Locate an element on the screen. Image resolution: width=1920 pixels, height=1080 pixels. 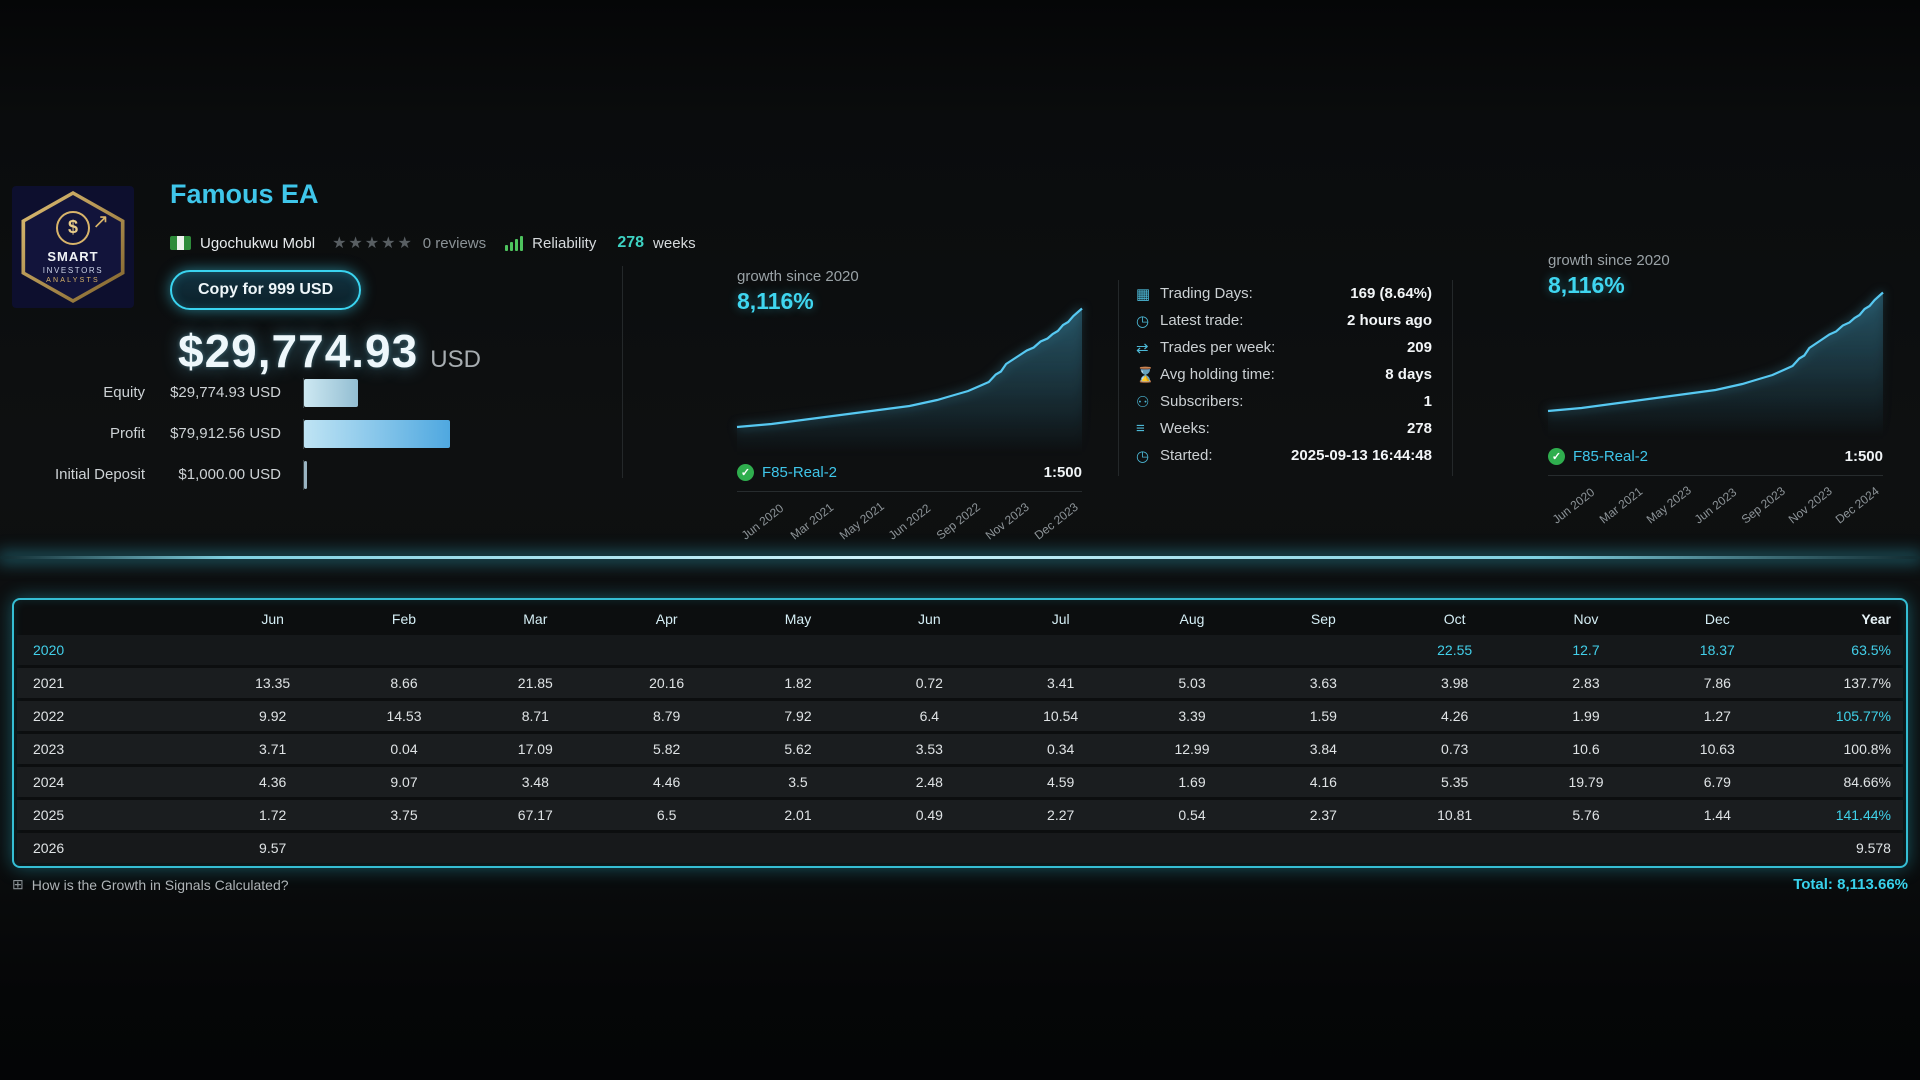
total-growth-value: Total: 8,113.66% is located at coordinates (1850, 884).